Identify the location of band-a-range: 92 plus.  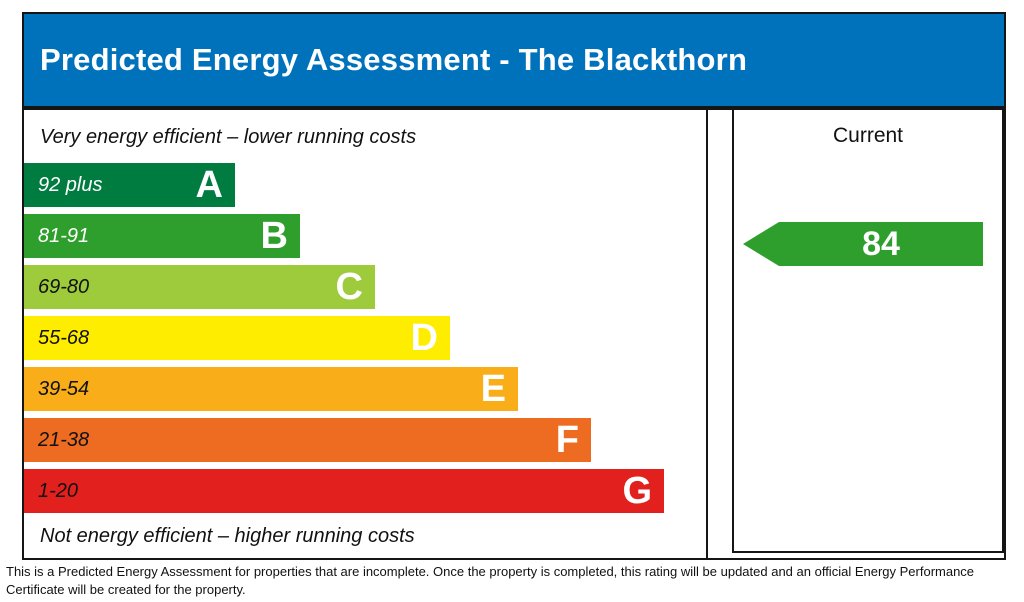
(70, 184).